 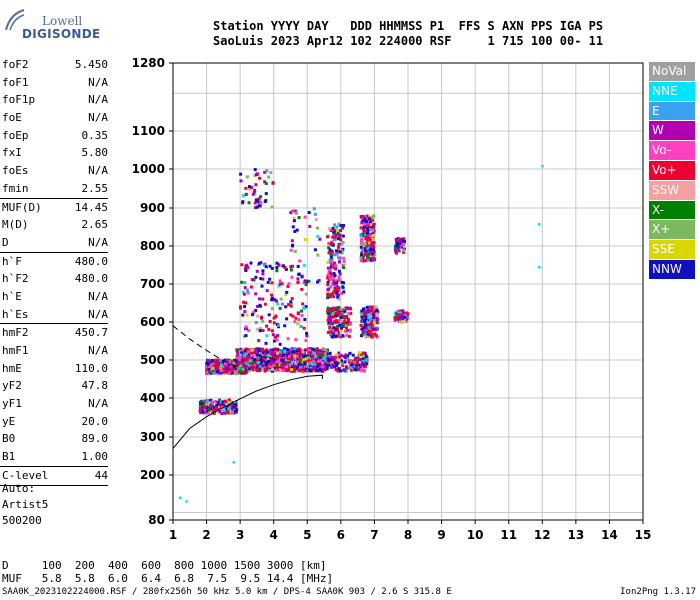 I want to click on param-value: 480.0, so click(x=91, y=261).